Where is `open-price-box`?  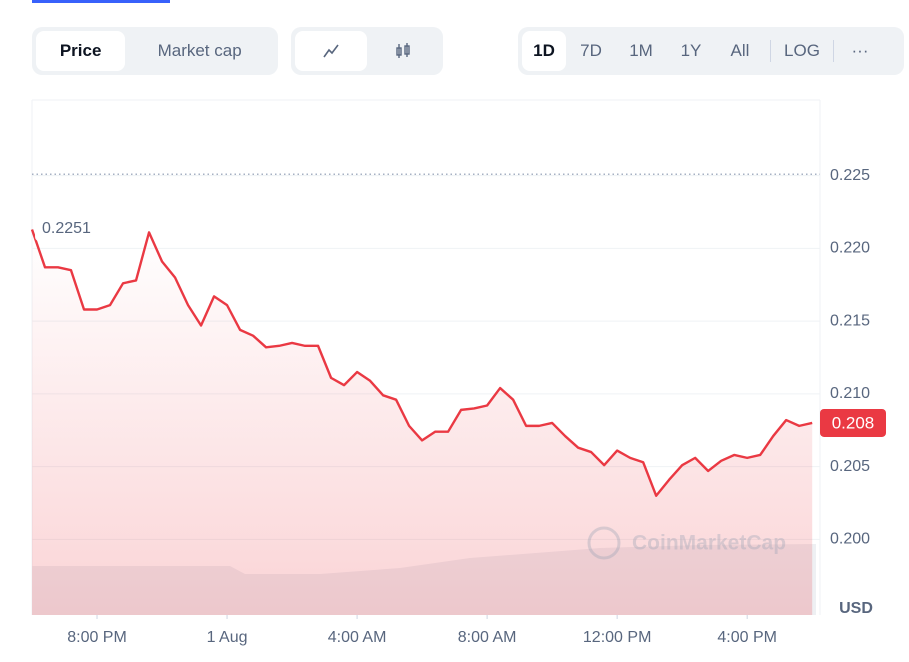 open-price-box is located at coordinates (67, 229).